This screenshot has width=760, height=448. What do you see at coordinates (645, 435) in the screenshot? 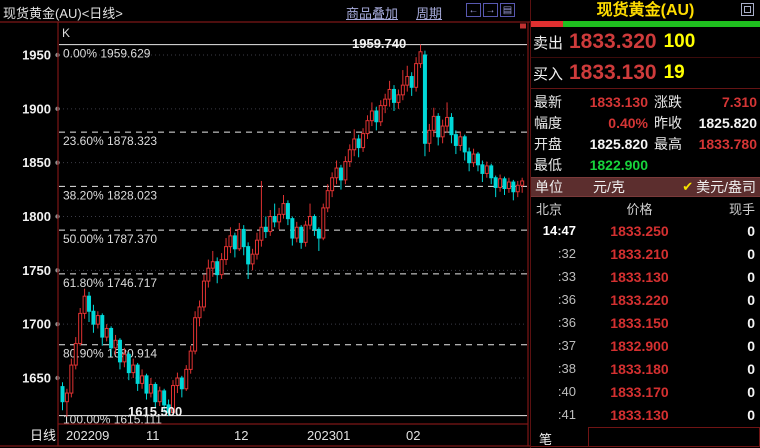
I see `panel-tab-bar: 笔` at bounding box center [645, 435].